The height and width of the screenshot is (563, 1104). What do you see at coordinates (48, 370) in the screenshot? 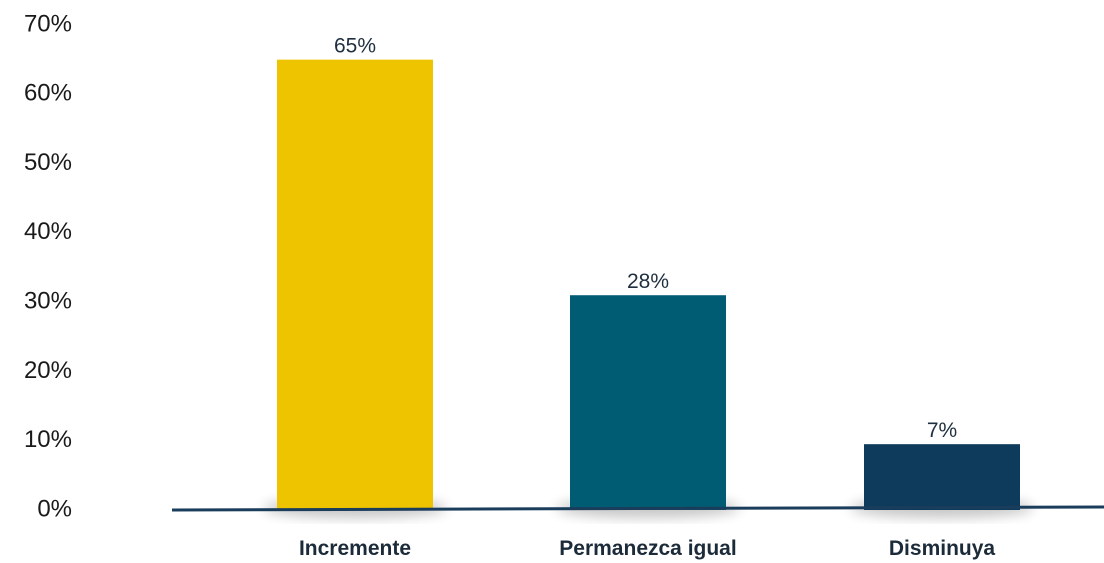
I see `y-tick-label: 20%` at bounding box center [48, 370].